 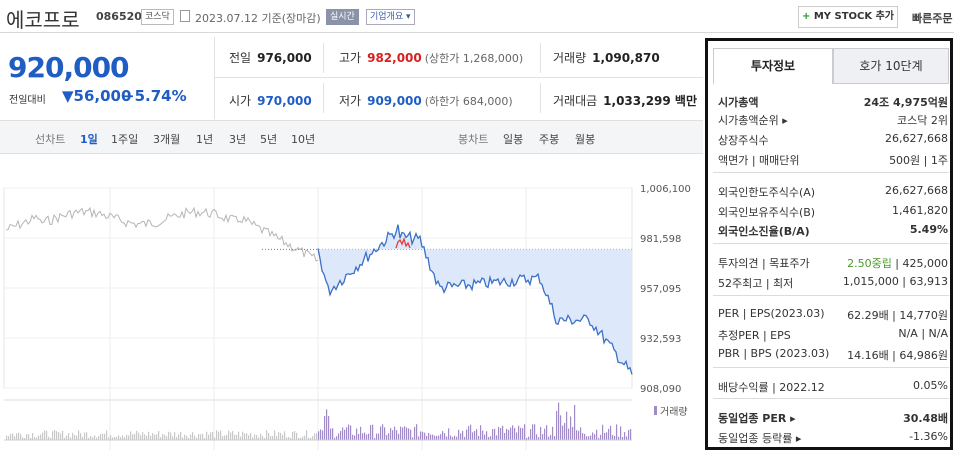 I want to click on realtime-button: 실시간, so click(x=342, y=17).